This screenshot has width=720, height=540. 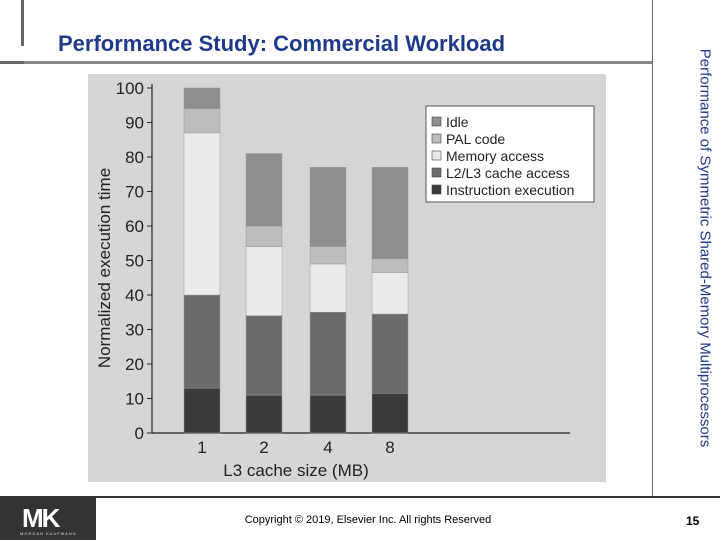 What do you see at coordinates (134, 295) in the screenshot?
I see `y-tick-label: 40` at bounding box center [134, 295].